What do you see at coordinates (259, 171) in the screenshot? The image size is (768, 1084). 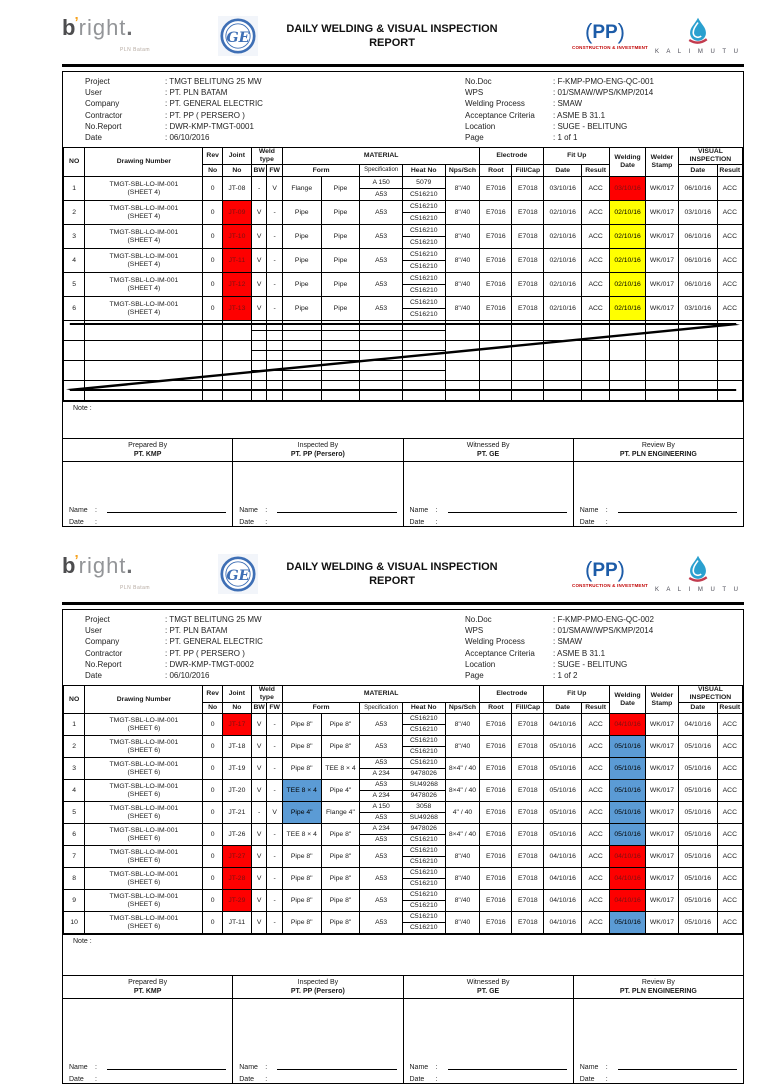 I see `col-bw: BW` at bounding box center [259, 171].